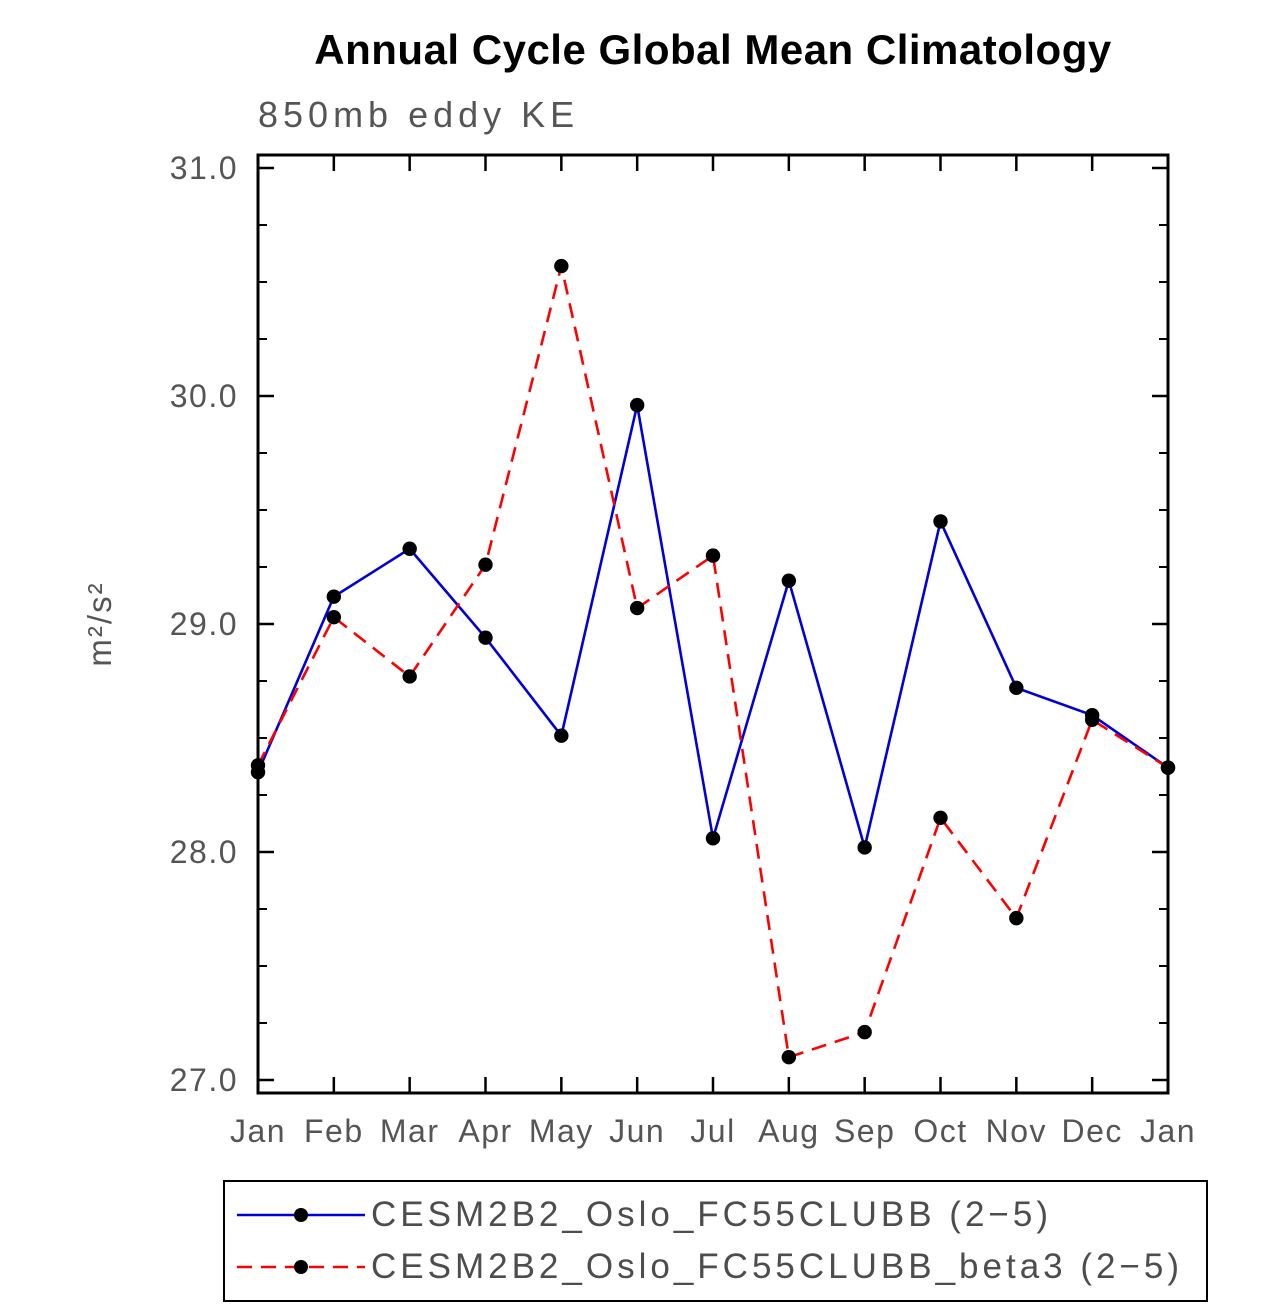 Image resolution: width=1285 pixels, height=1308 pixels. I want to click on x-tick-label: Sep, so click(864, 1131).